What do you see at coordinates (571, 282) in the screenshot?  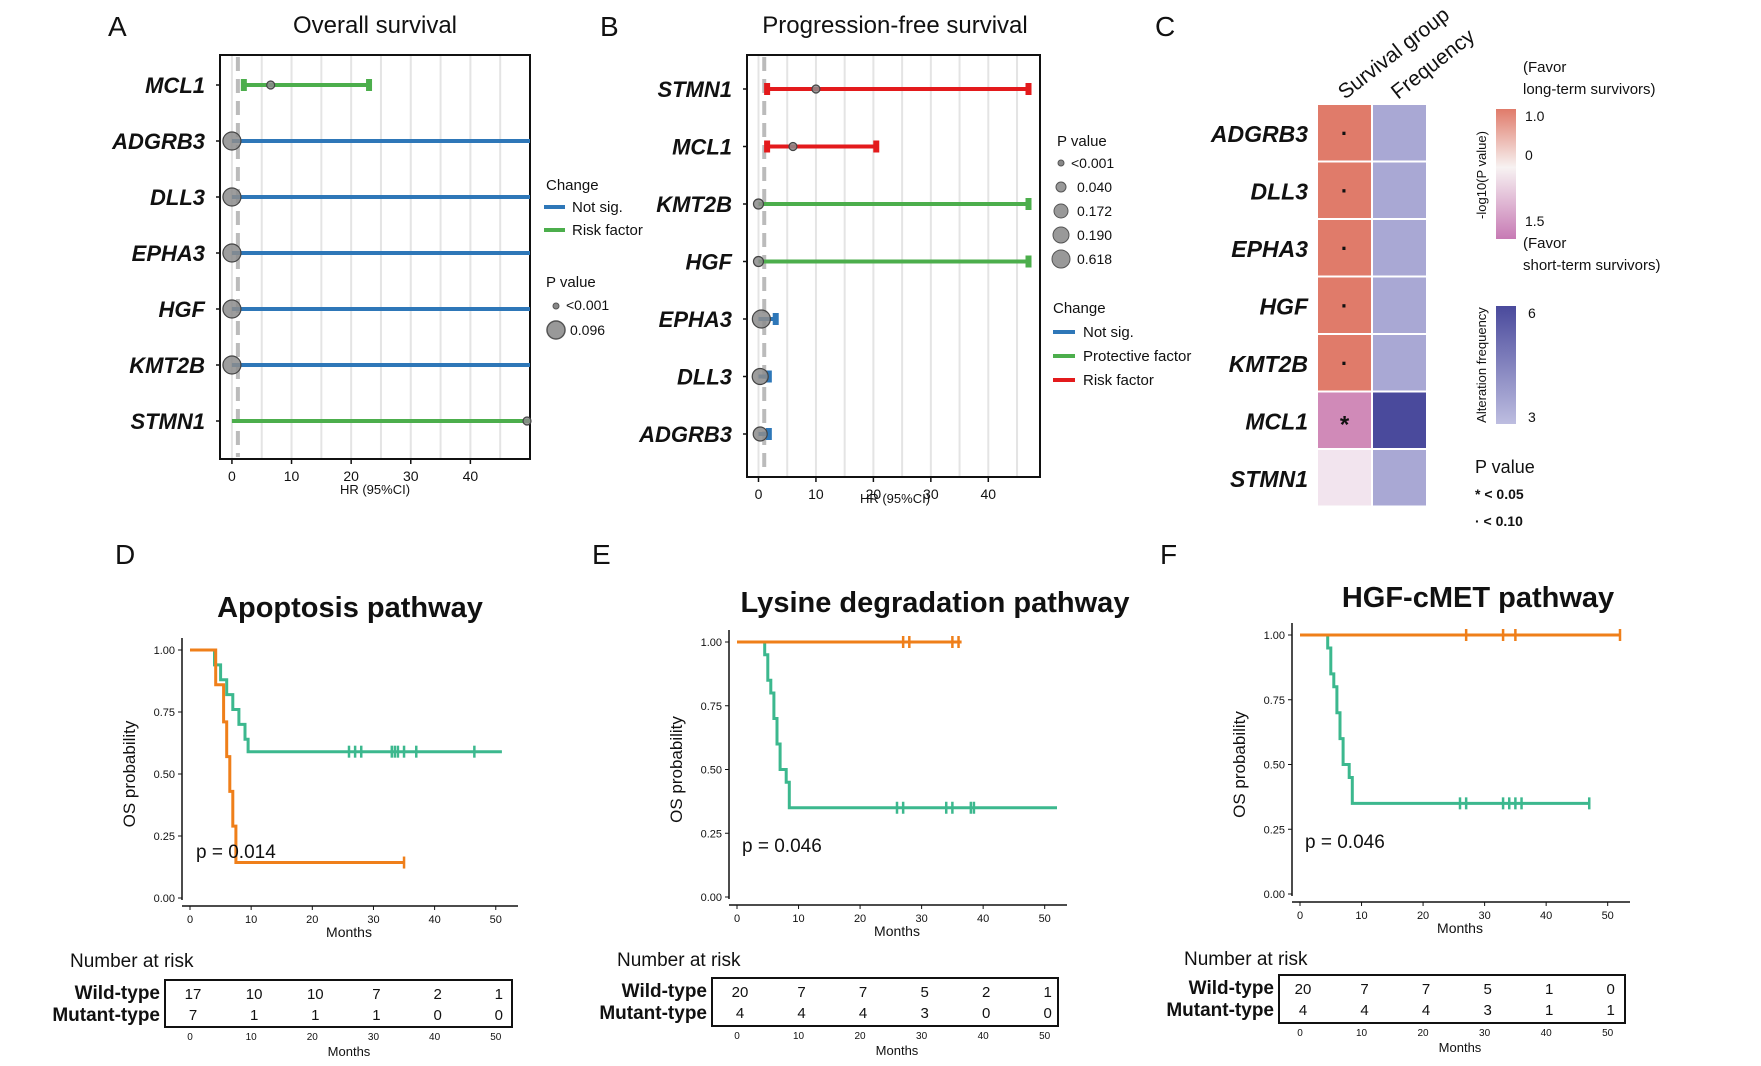 I see `legend-pvalue-title: P value` at bounding box center [571, 282].